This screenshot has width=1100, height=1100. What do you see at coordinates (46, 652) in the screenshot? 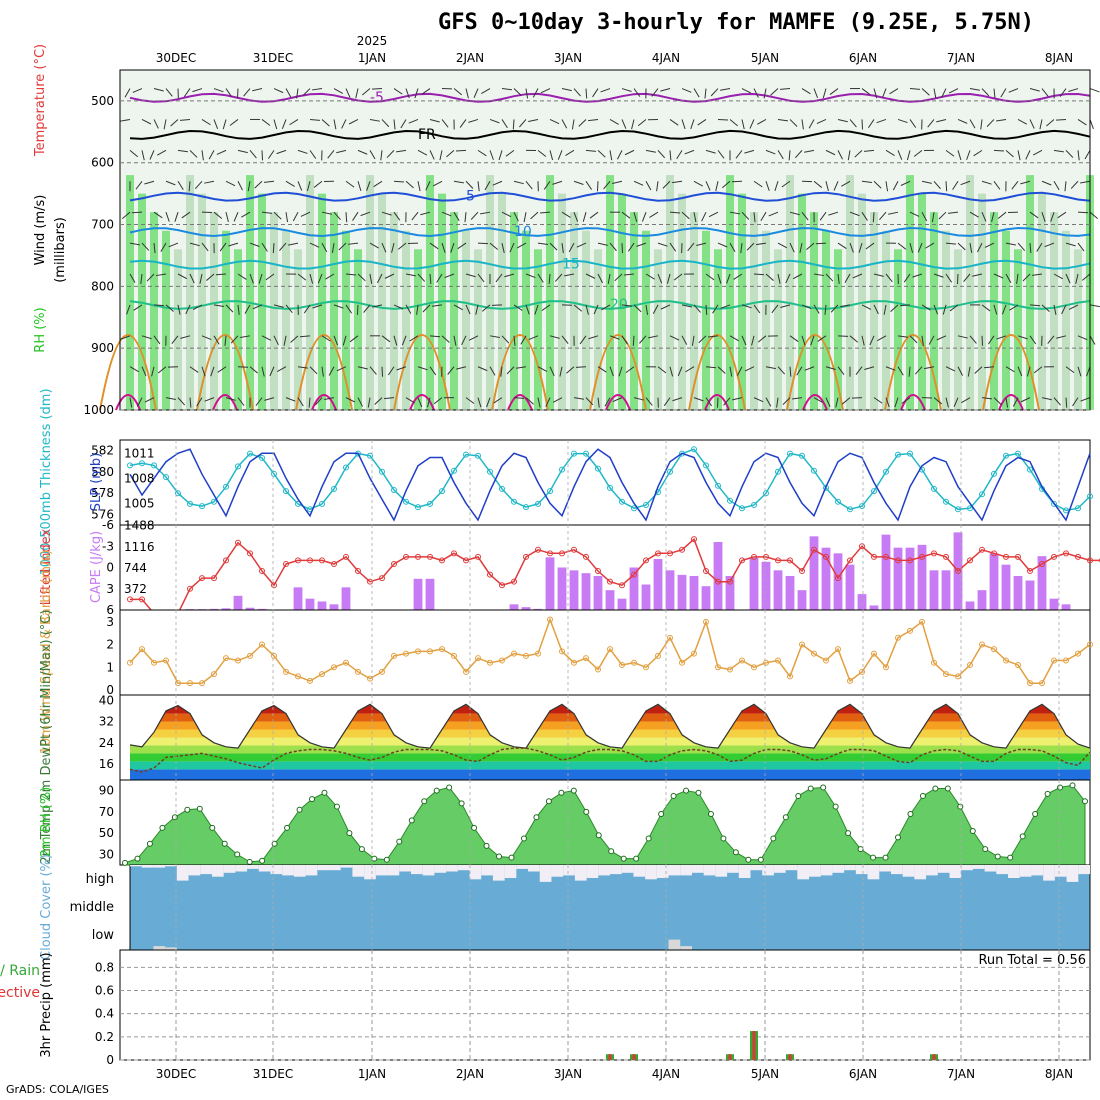
I see `wind-speed-axis-label: 10m Wind Speed & Barbs (m/s)` at bounding box center [46, 652].